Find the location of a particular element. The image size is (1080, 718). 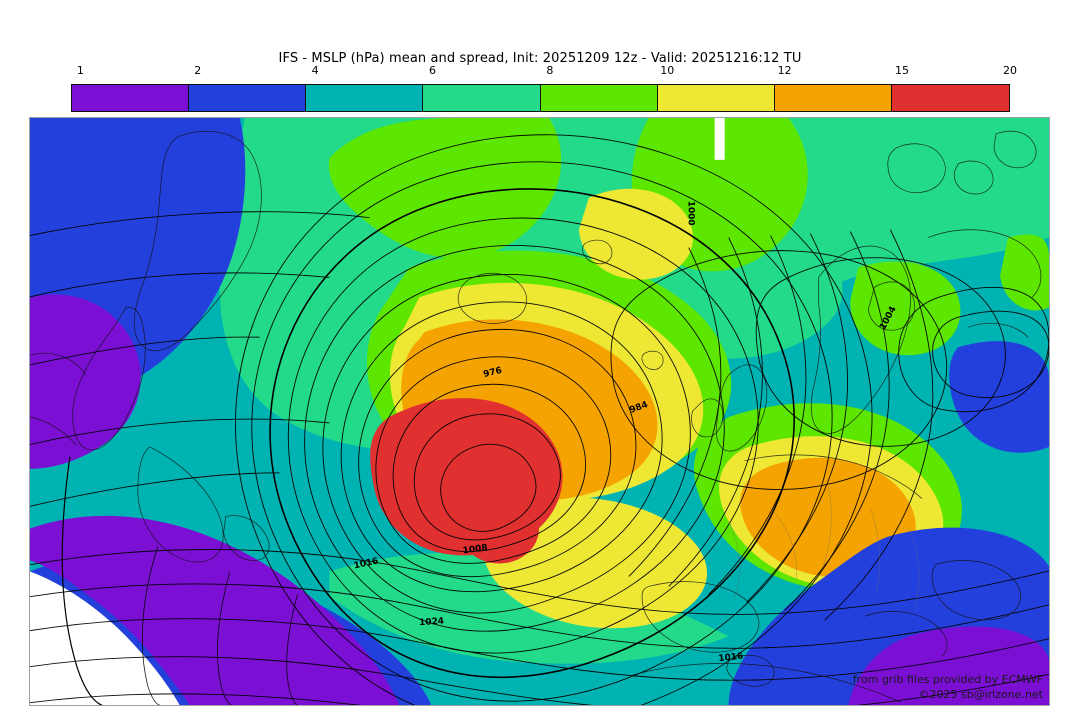

colorbar-tick: 10 is located at coordinates (667, 70).